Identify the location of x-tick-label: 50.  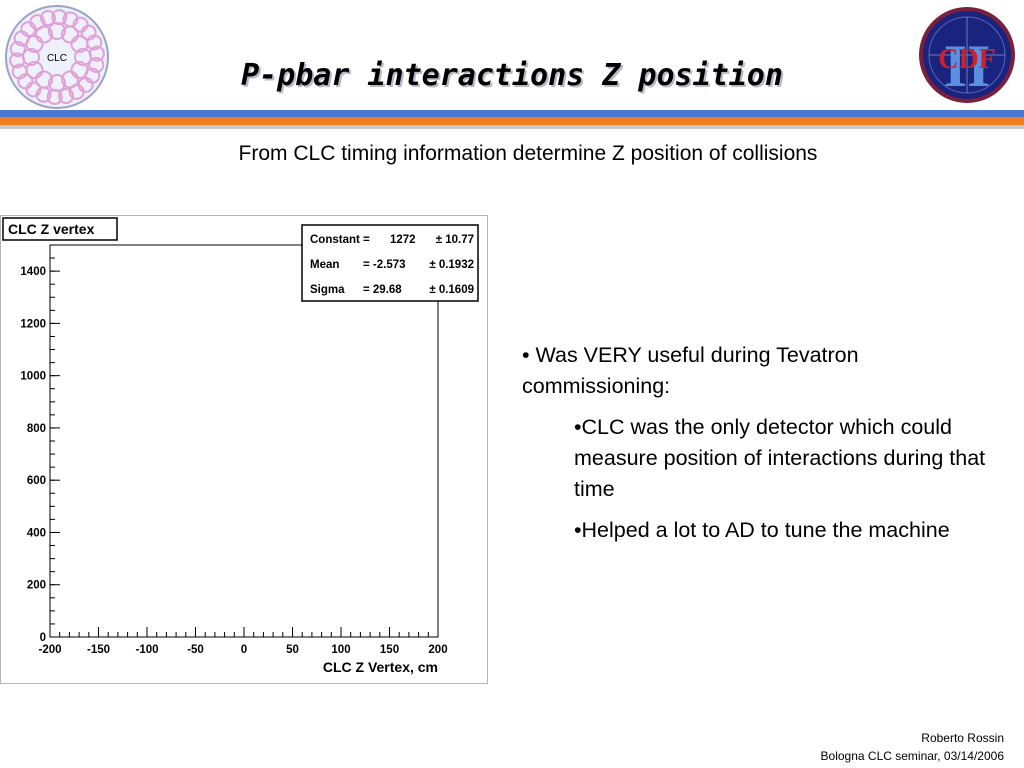
(292, 650).